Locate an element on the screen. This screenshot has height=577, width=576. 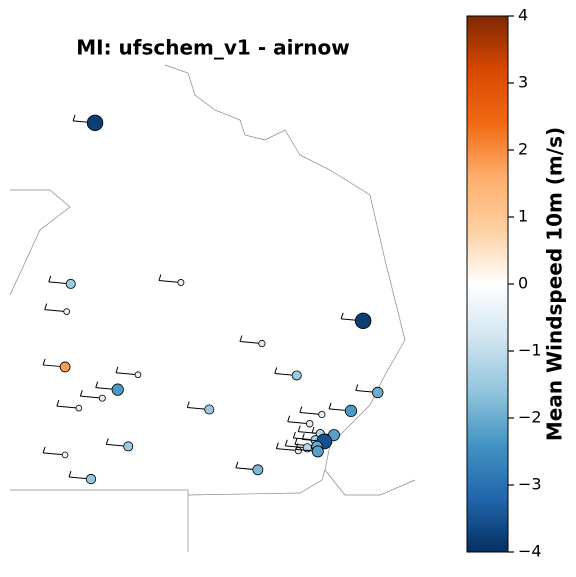
colorbar-tick-label: 1 is located at coordinates (523, 216).